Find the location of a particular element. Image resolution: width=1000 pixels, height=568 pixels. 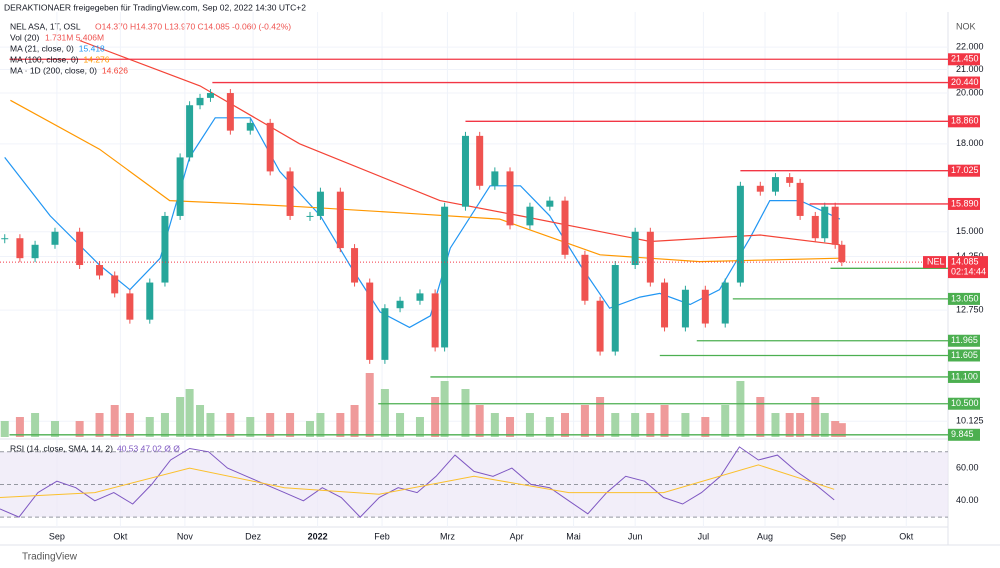

level-label: 18.860 is located at coordinates (965, 121).